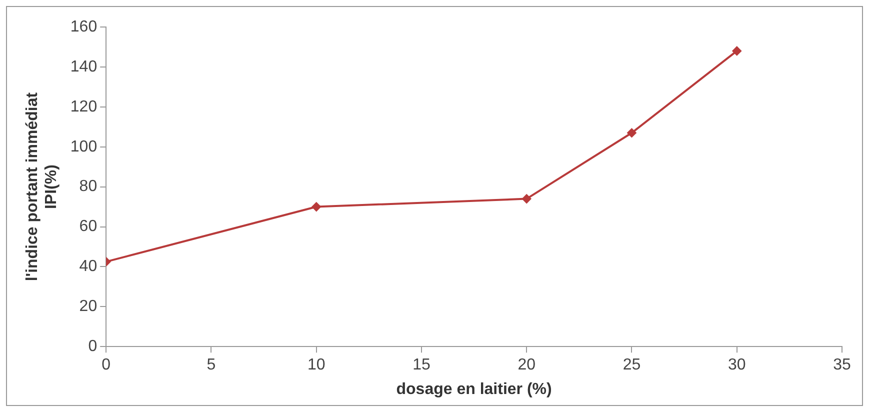 This screenshot has width=871, height=410. I want to click on x-tick-label: 25, so click(631, 365).